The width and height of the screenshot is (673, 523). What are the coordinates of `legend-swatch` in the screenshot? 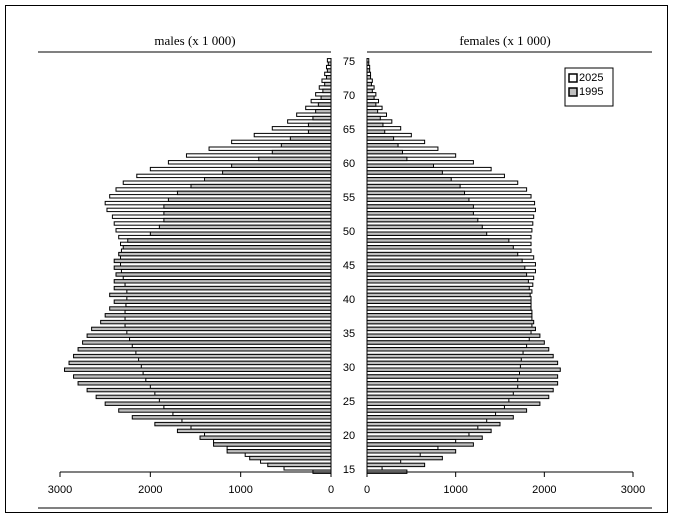 It's located at (573, 92).